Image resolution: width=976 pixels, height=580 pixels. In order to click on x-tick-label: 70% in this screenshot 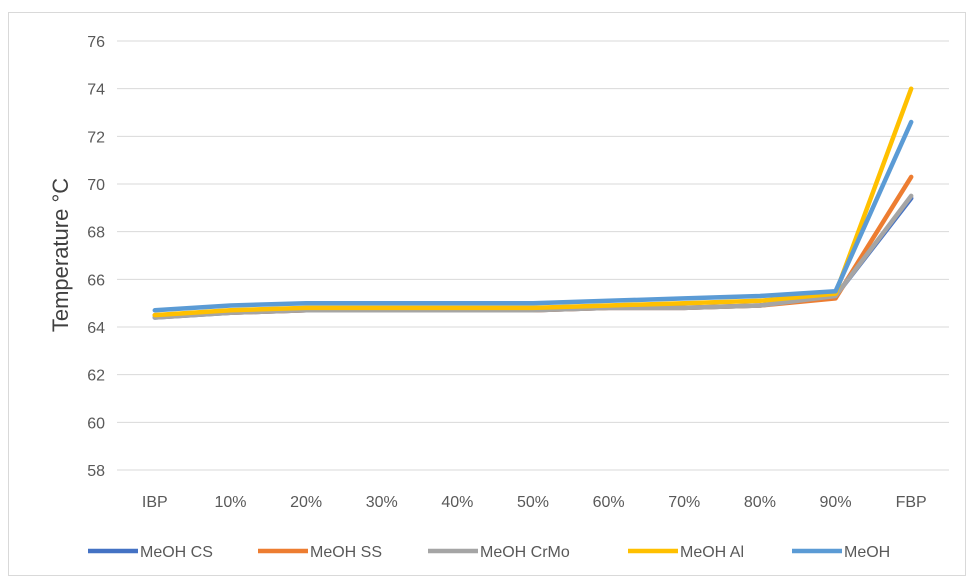, I will do `click(684, 502)`.